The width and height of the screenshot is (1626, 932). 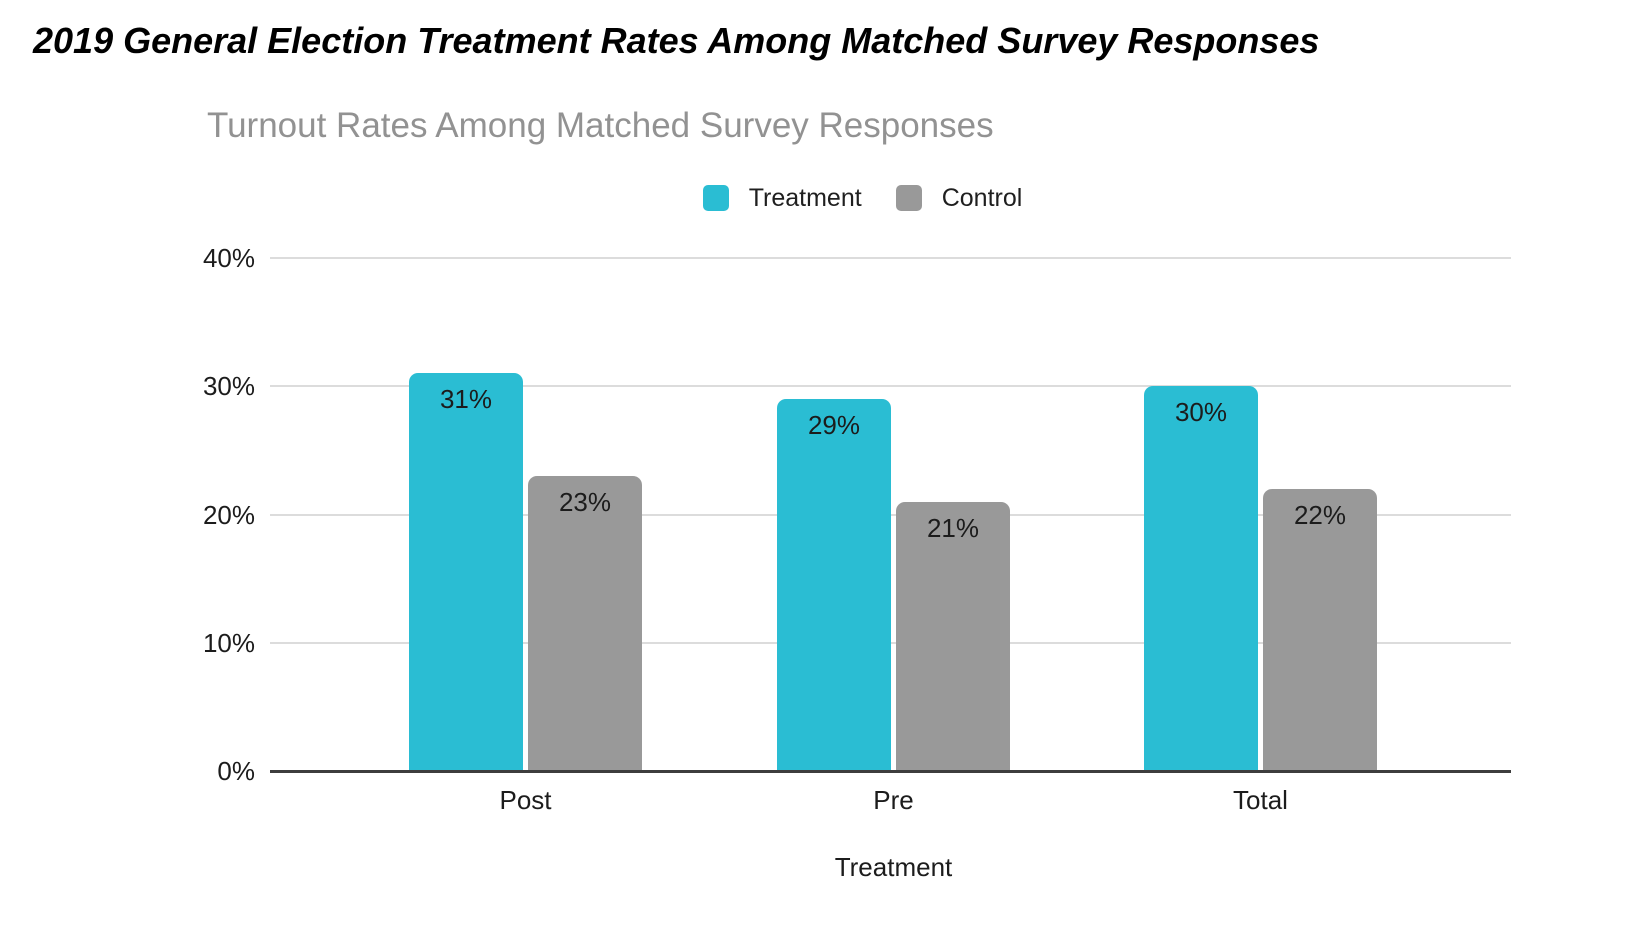 What do you see at coordinates (1260, 514) in the screenshot?
I see `bar-group-total: 30% 22%` at bounding box center [1260, 514].